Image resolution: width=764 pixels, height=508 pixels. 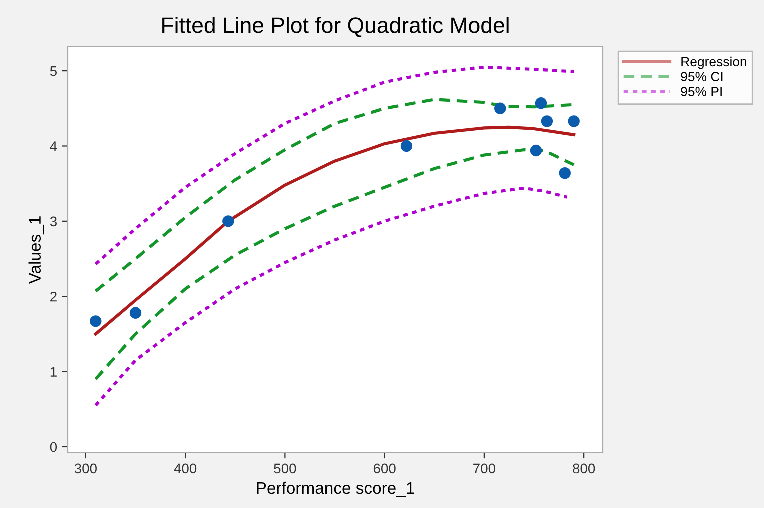 I want to click on y-tick-label: 4, so click(x=54, y=147).